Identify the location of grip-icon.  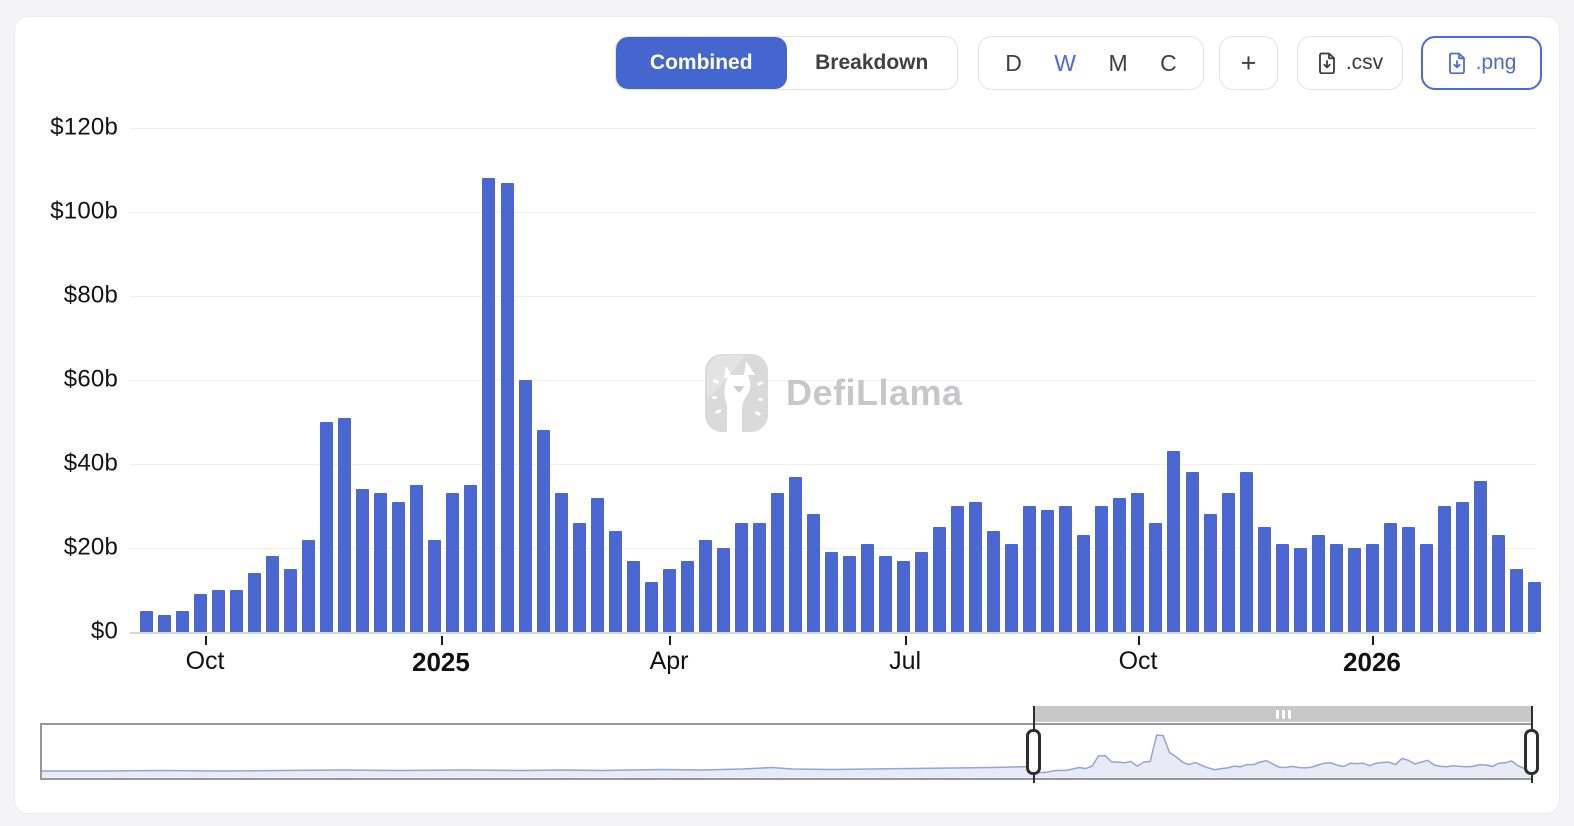
(1283, 714).